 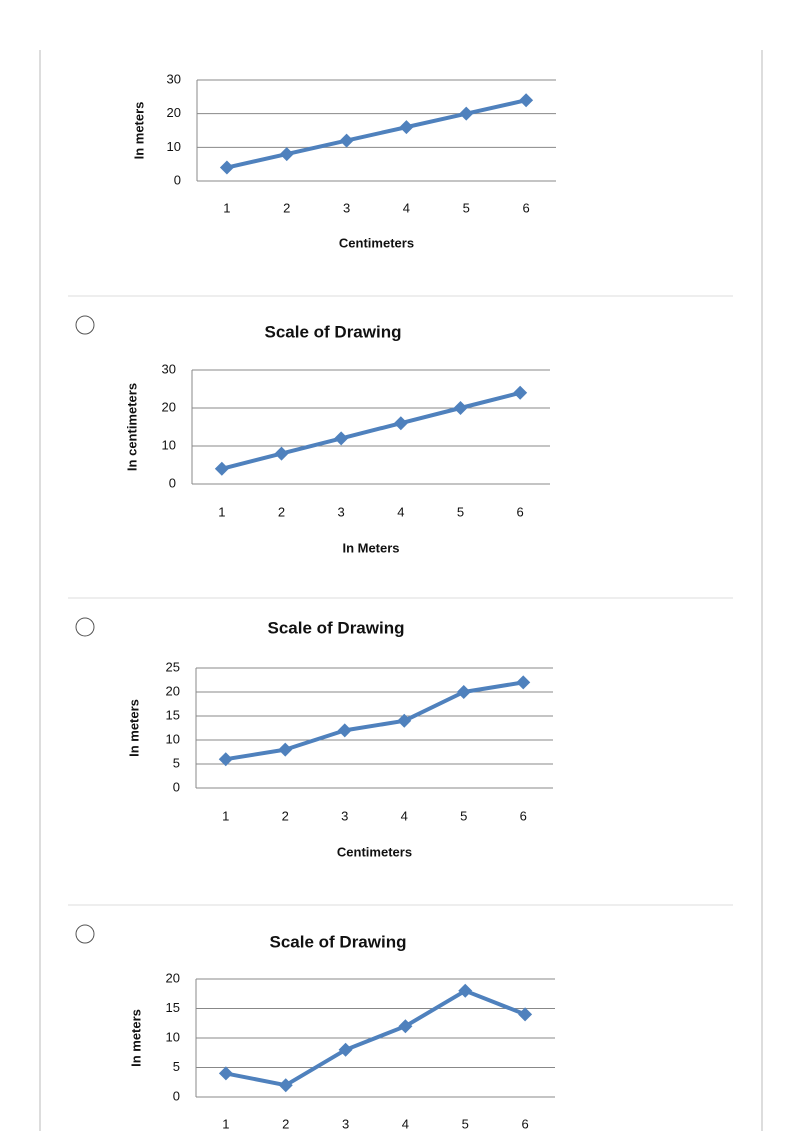 I want to click on y-axis-title: In centimeters, so click(x=131, y=427).